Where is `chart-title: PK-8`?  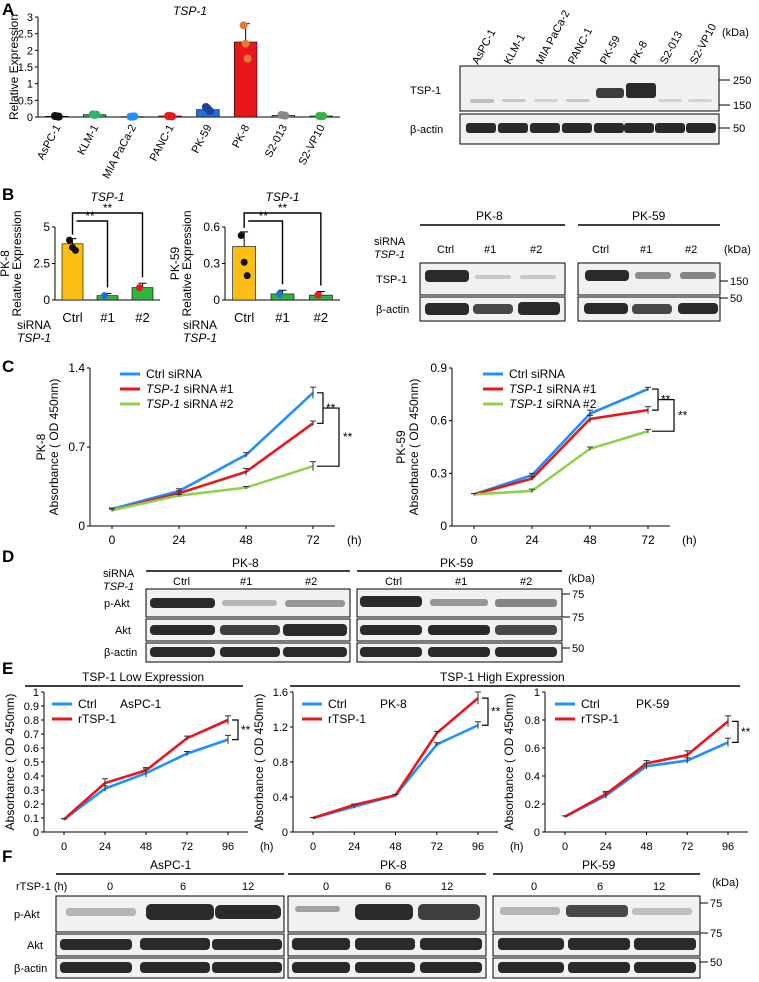 chart-title: PK-8 is located at coordinates (393, 704).